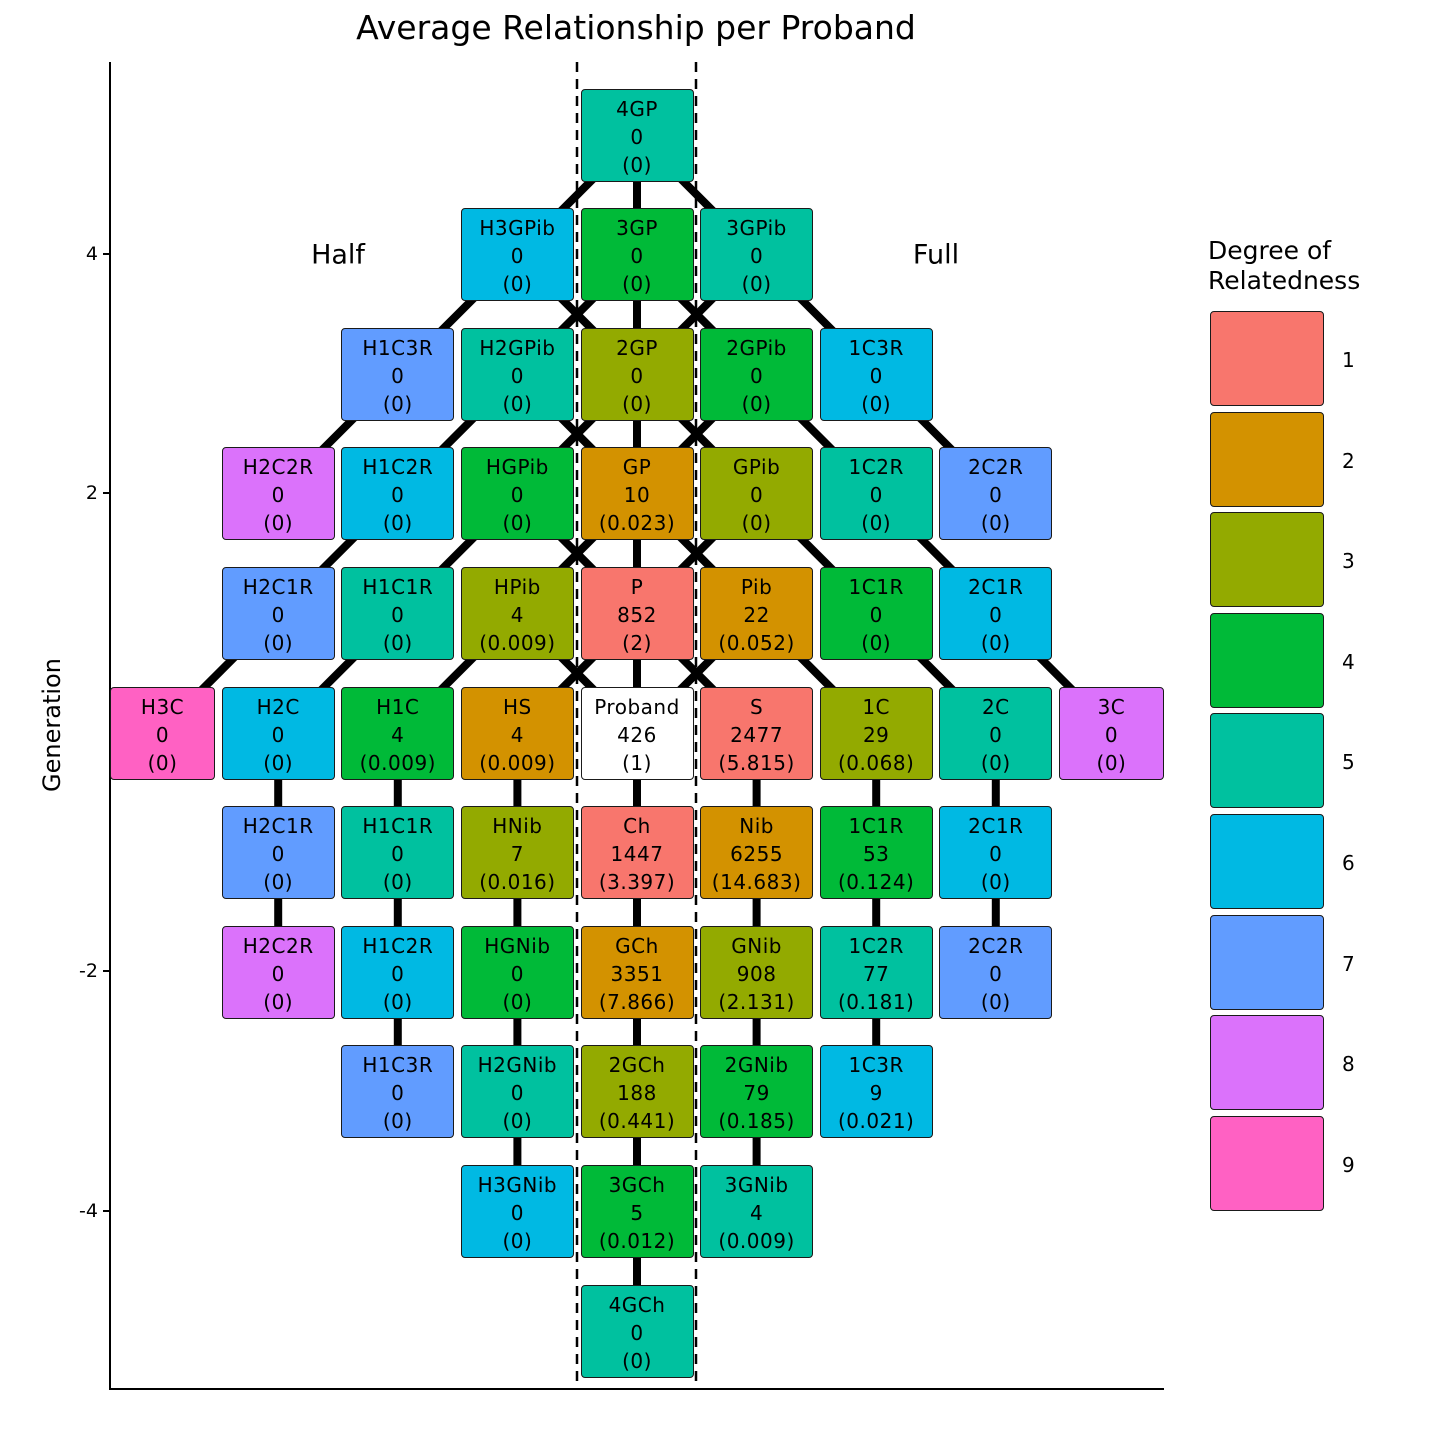 This screenshot has width=1440, height=1440. What do you see at coordinates (637, 586) in the screenshot?
I see `node-label: P` at bounding box center [637, 586].